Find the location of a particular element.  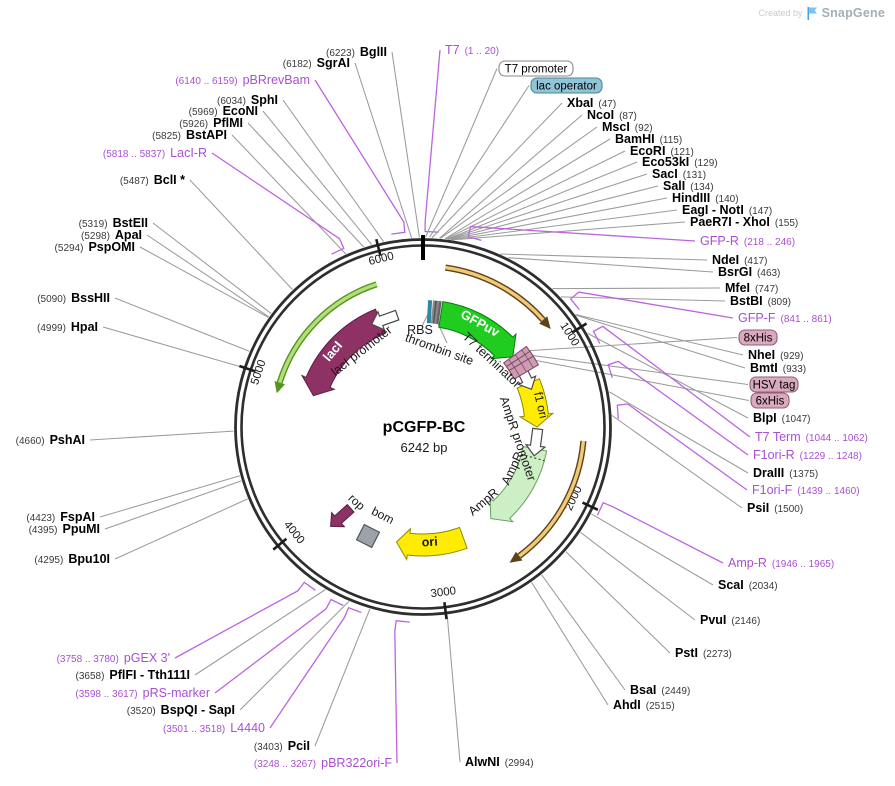

site-label-ecori: EcoRI (121) is located at coordinates (662, 151).